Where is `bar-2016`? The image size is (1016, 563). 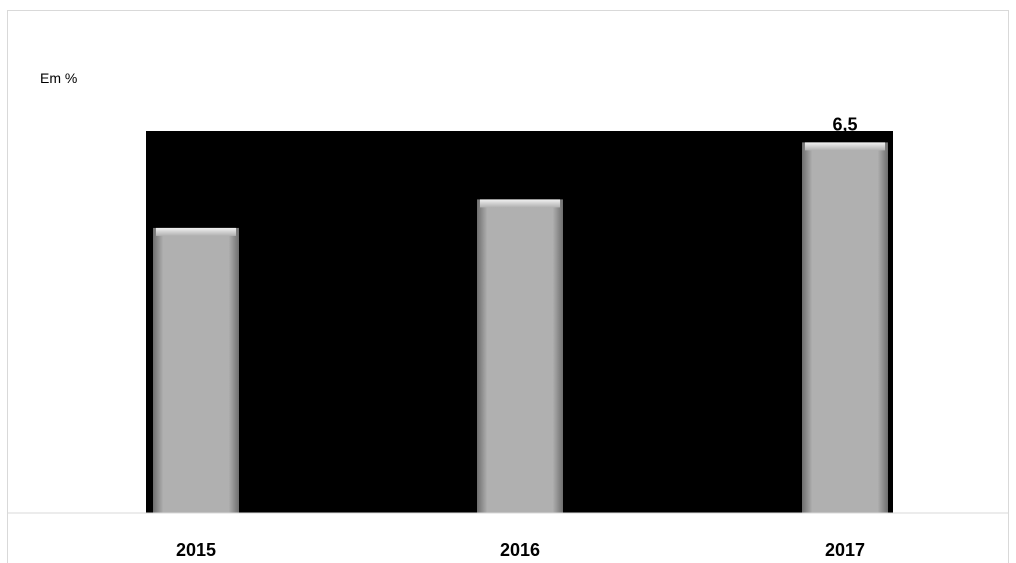 bar-2016 is located at coordinates (520, 356).